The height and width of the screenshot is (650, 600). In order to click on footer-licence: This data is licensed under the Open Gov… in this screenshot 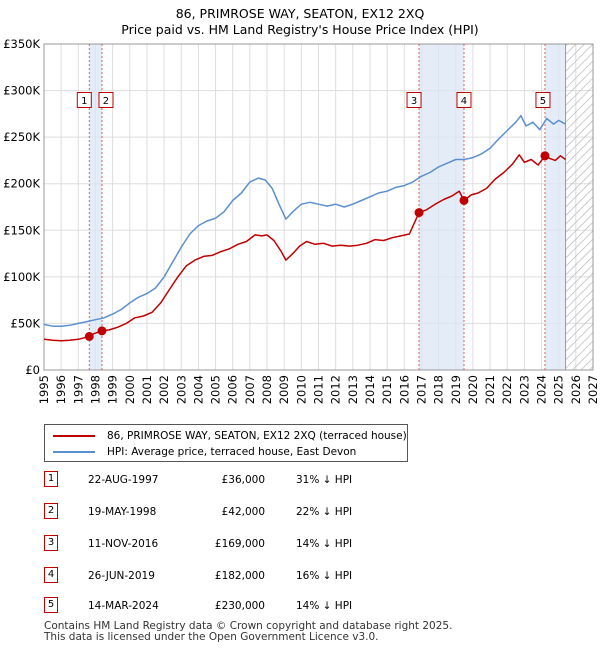, I will do `click(211, 637)`.